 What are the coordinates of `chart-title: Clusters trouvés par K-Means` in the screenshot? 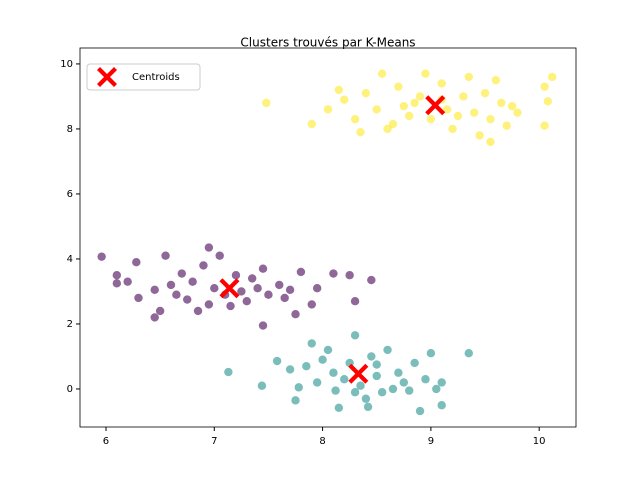 It's located at (327, 43).